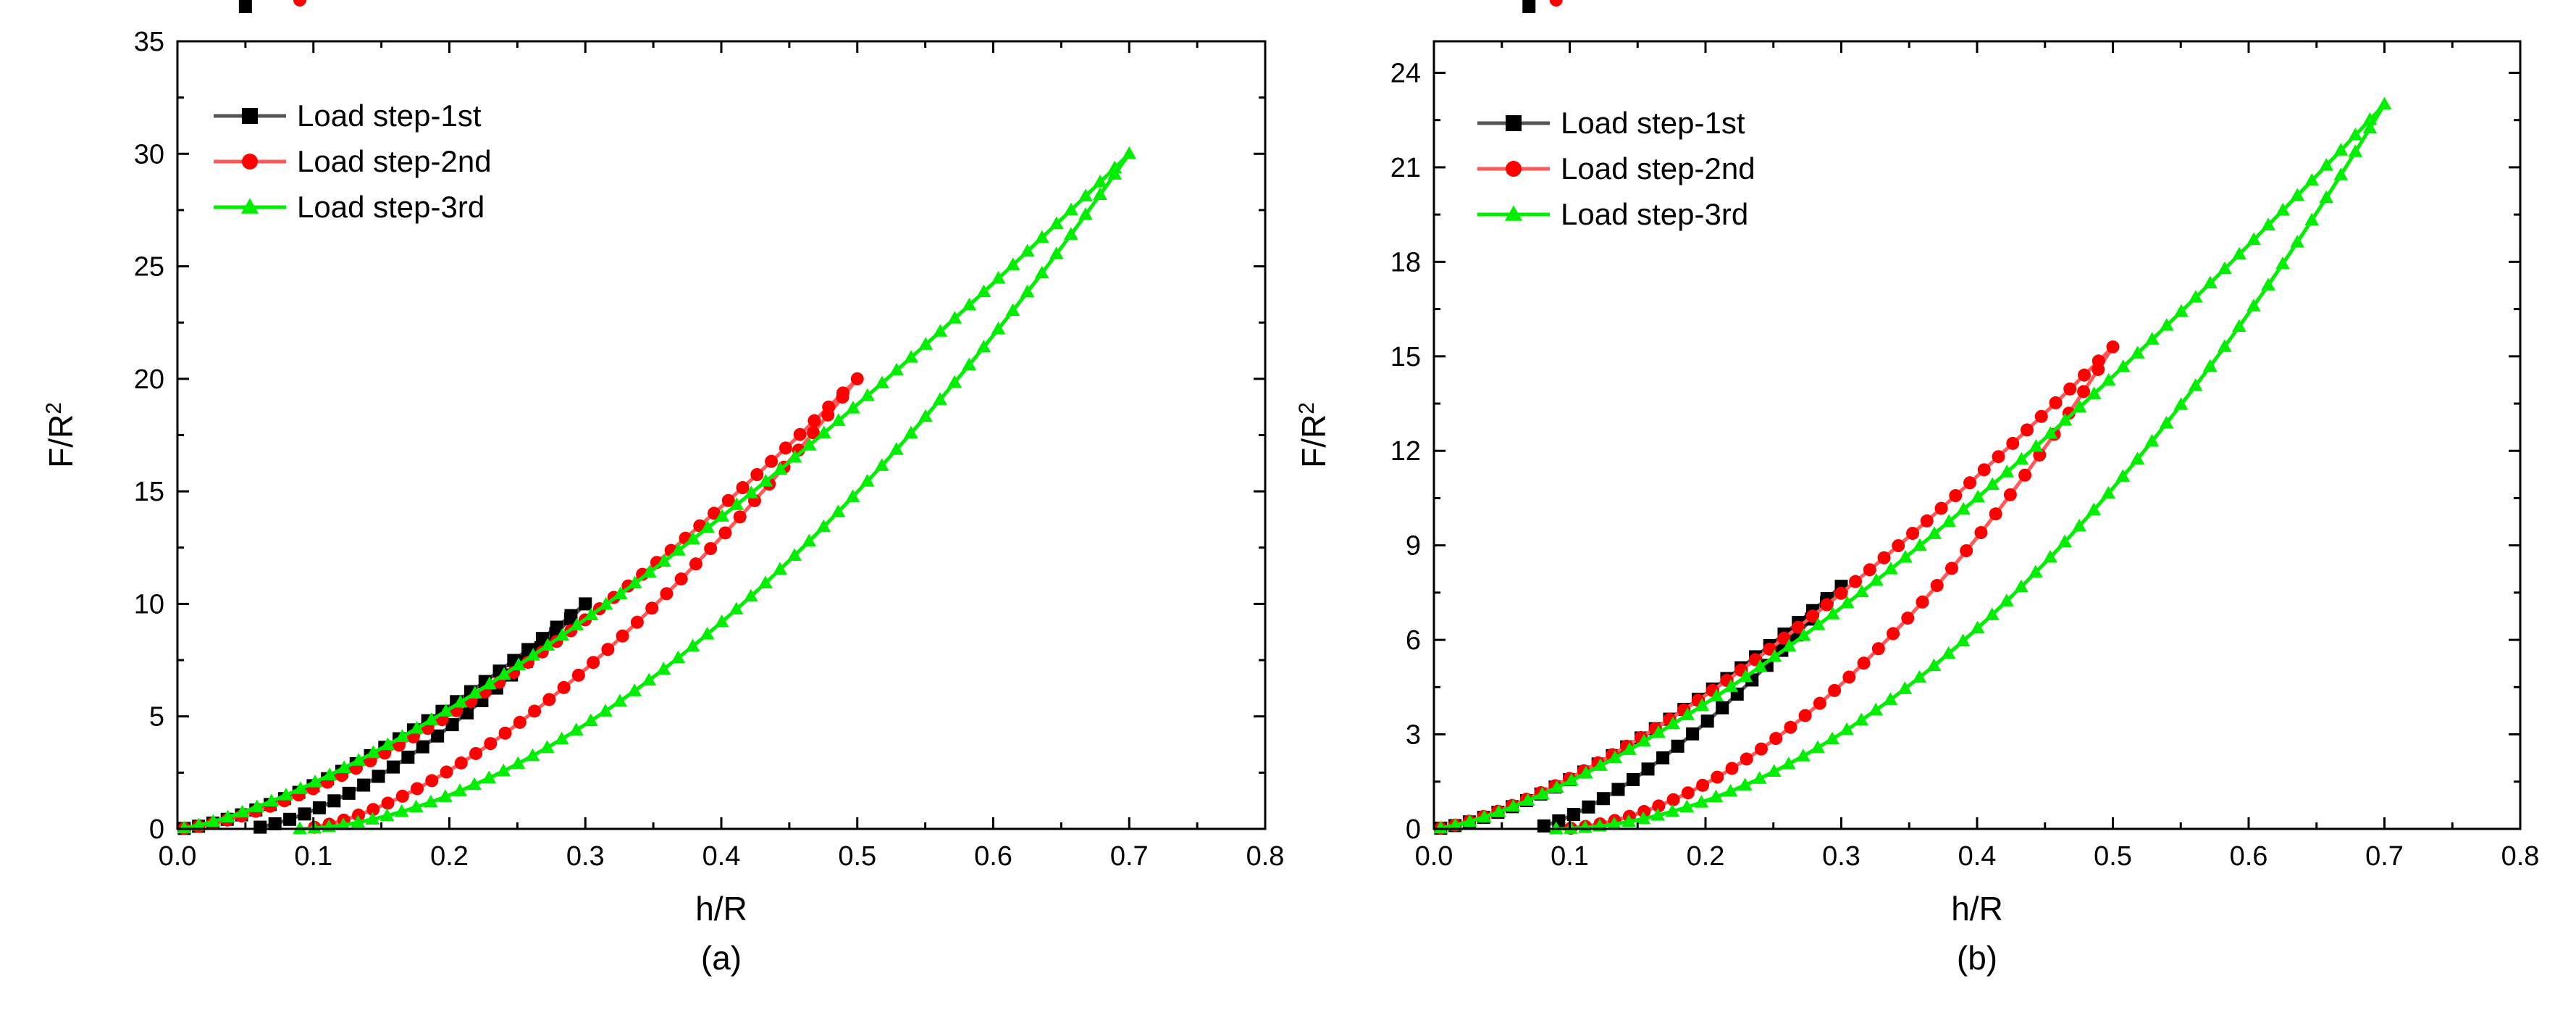 The height and width of the screenshot is (1018, 2576). What do you see at coordinates (1653, 123) in the screenshot?
I see `legend-label: Load step-1st` at bounding box center [1653, 123].